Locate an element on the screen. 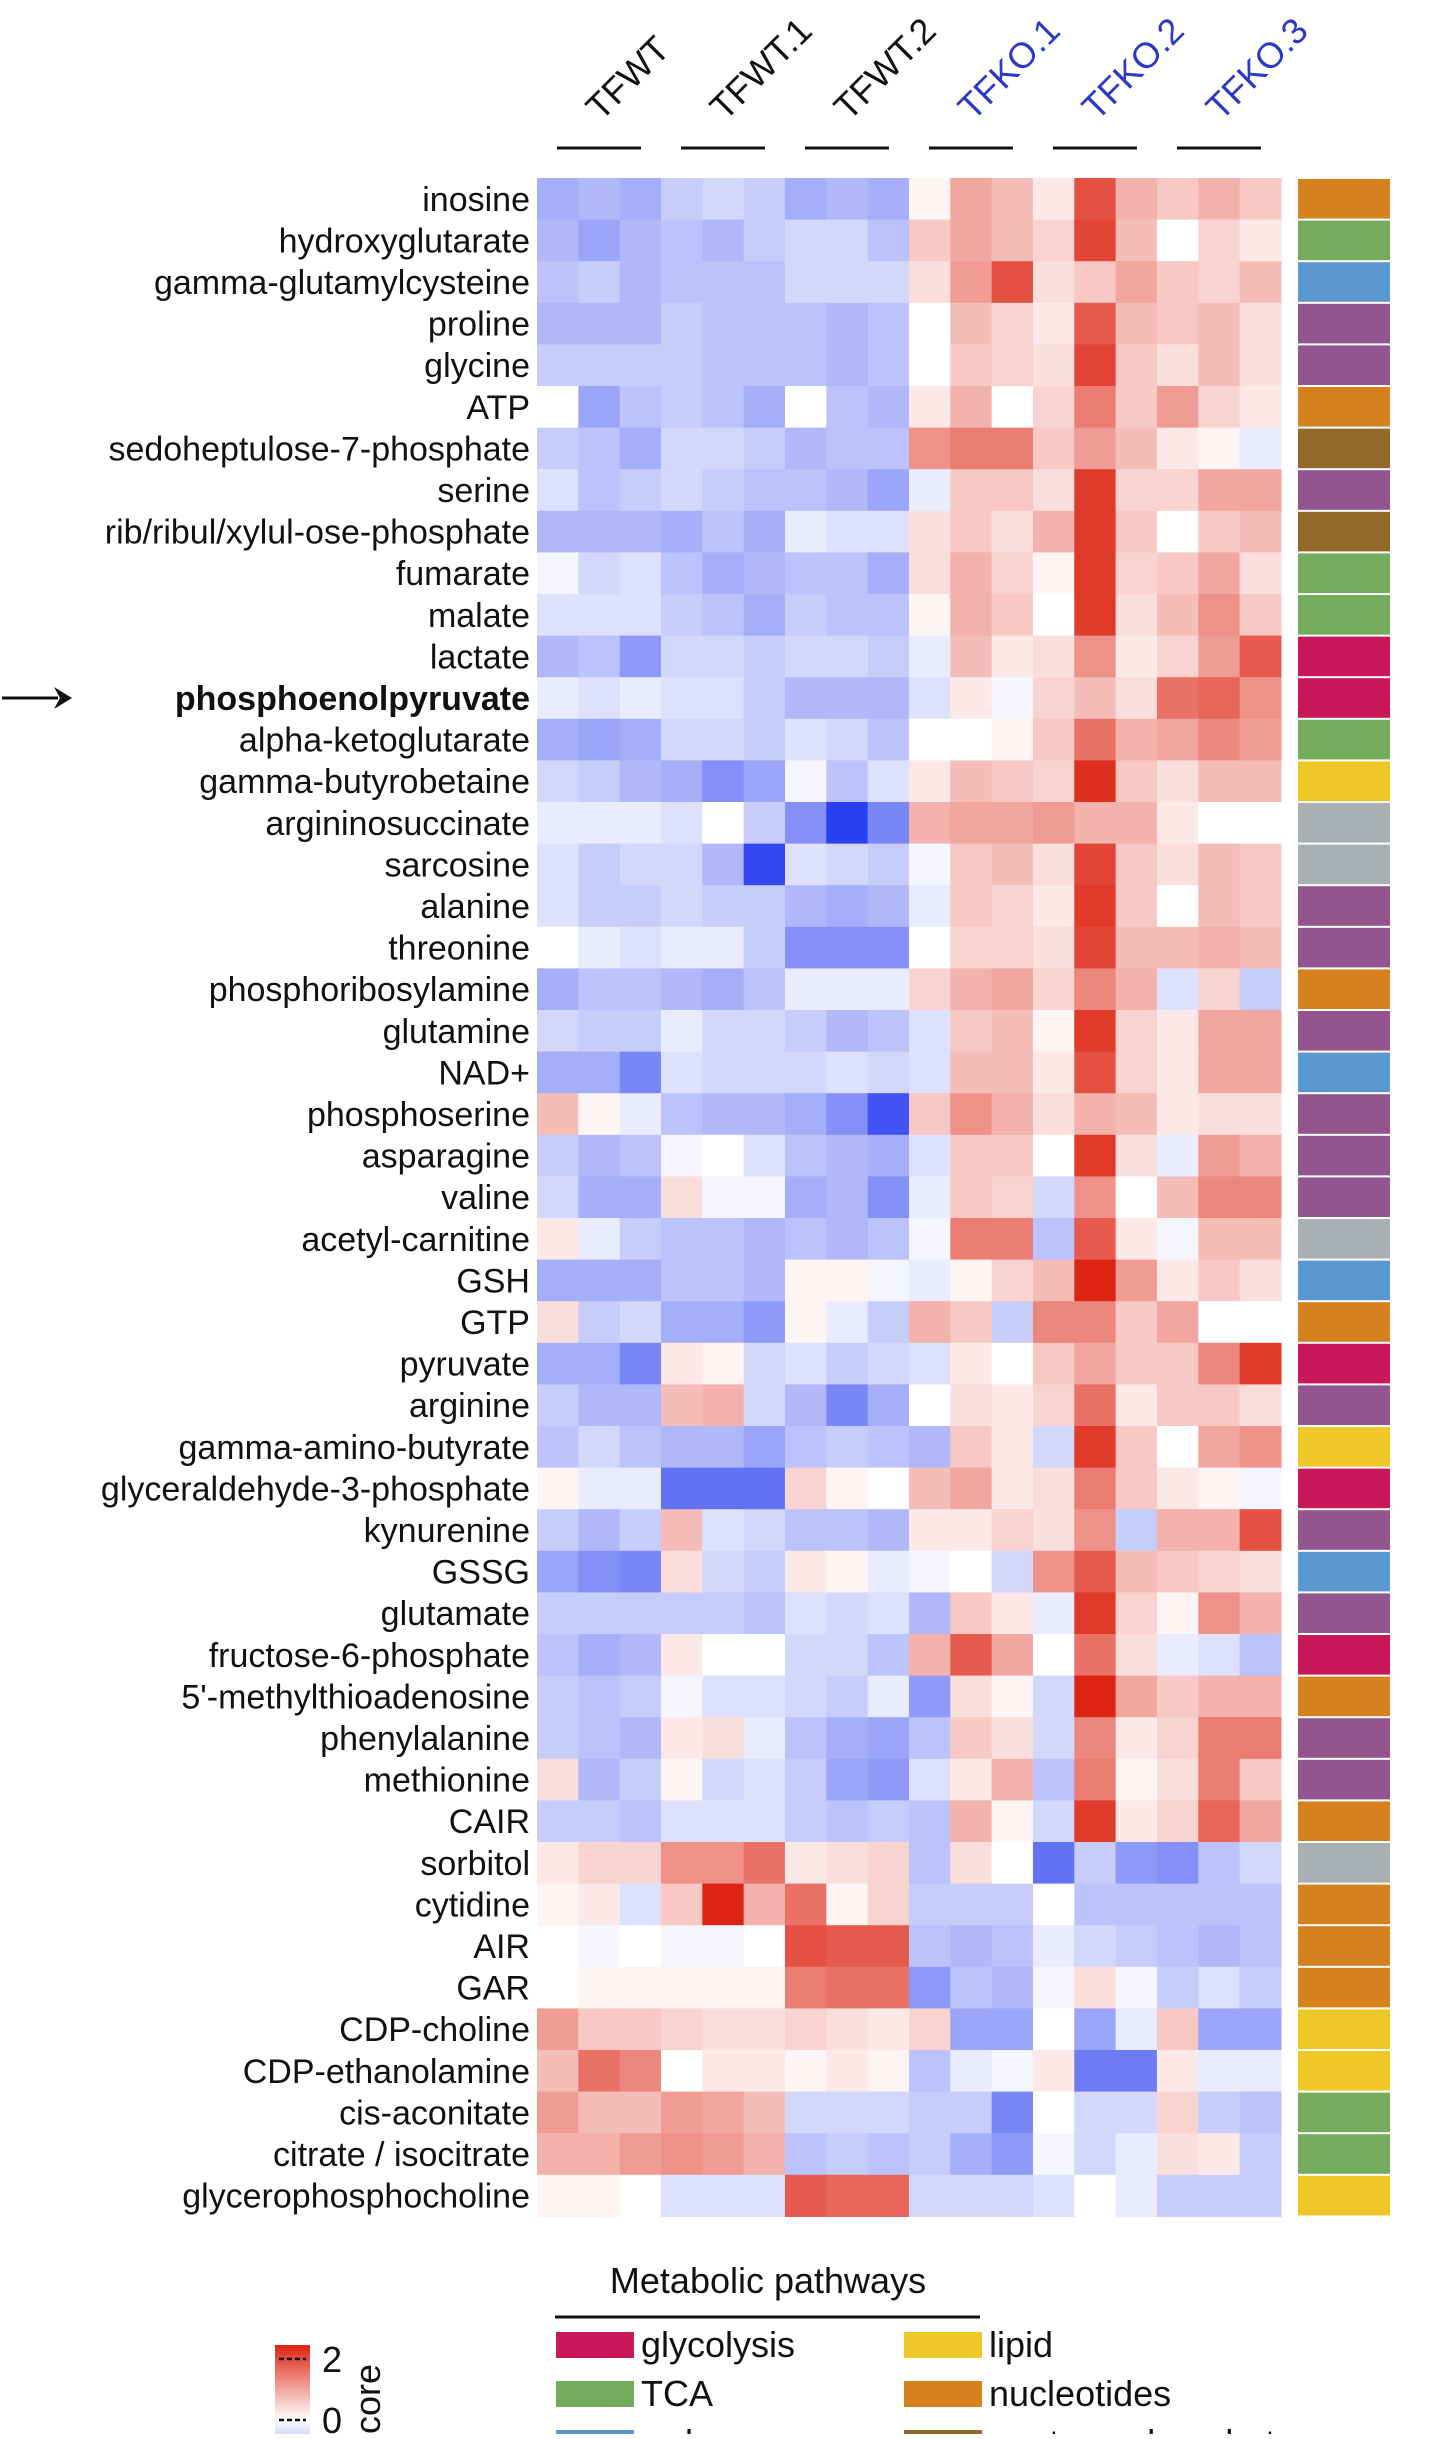  pathway-bar-sedoheptulose-7-phosphate is located at coordinates (1344, 448).